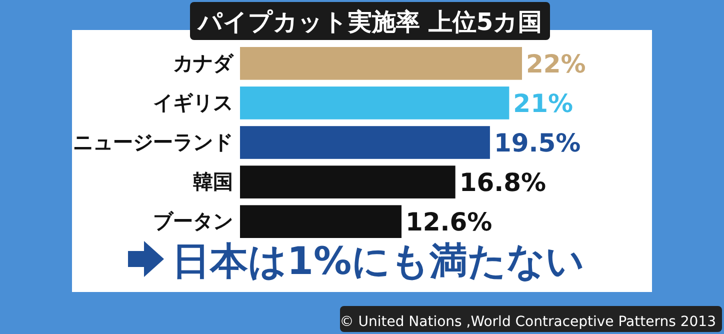  I want to click on y-tick-label: ブータン, so click(193, 220).